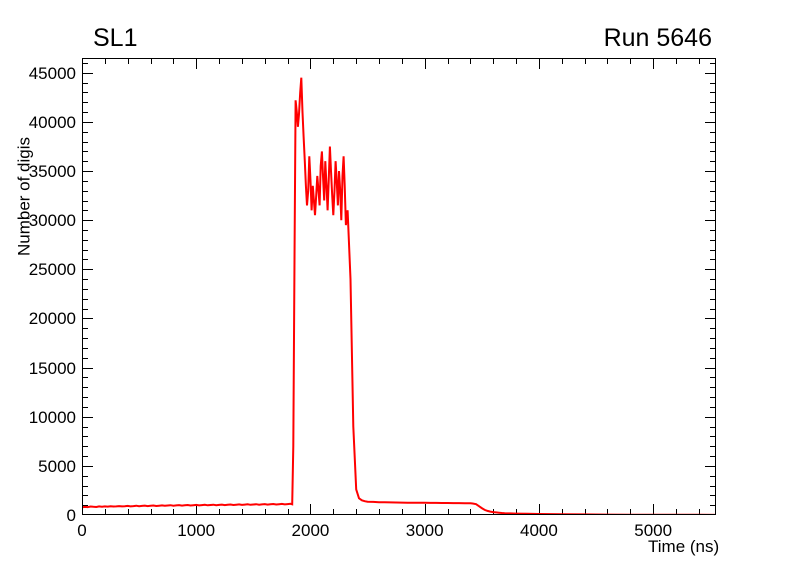  What do you see at coordinates (52, 270) in the screenshot?
I see `y-tick-label: 25000` at bounding box center [52, 270].